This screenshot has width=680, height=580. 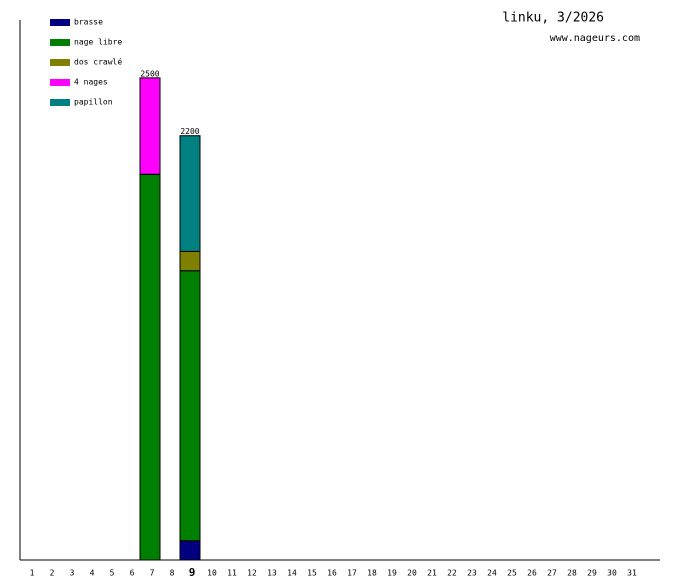 I want to click on x-tick-label: 21, so click(x=432, y=573).